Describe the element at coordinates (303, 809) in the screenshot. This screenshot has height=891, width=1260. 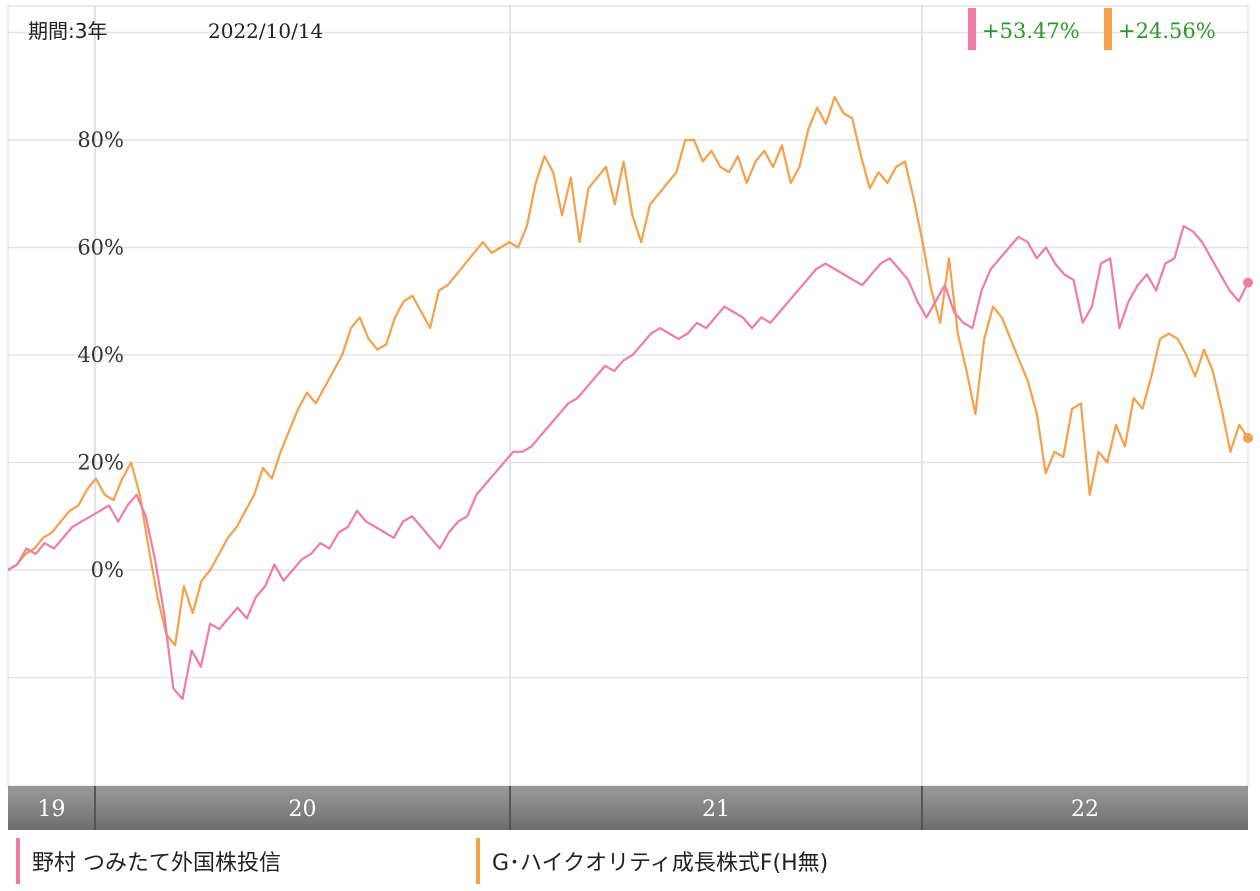
I see `x-tick-label: 20` at that location.